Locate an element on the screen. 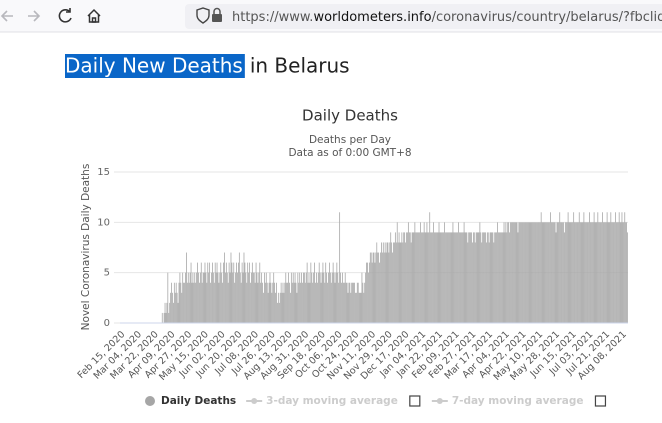  reload-button is located at coordinates (65, 15).